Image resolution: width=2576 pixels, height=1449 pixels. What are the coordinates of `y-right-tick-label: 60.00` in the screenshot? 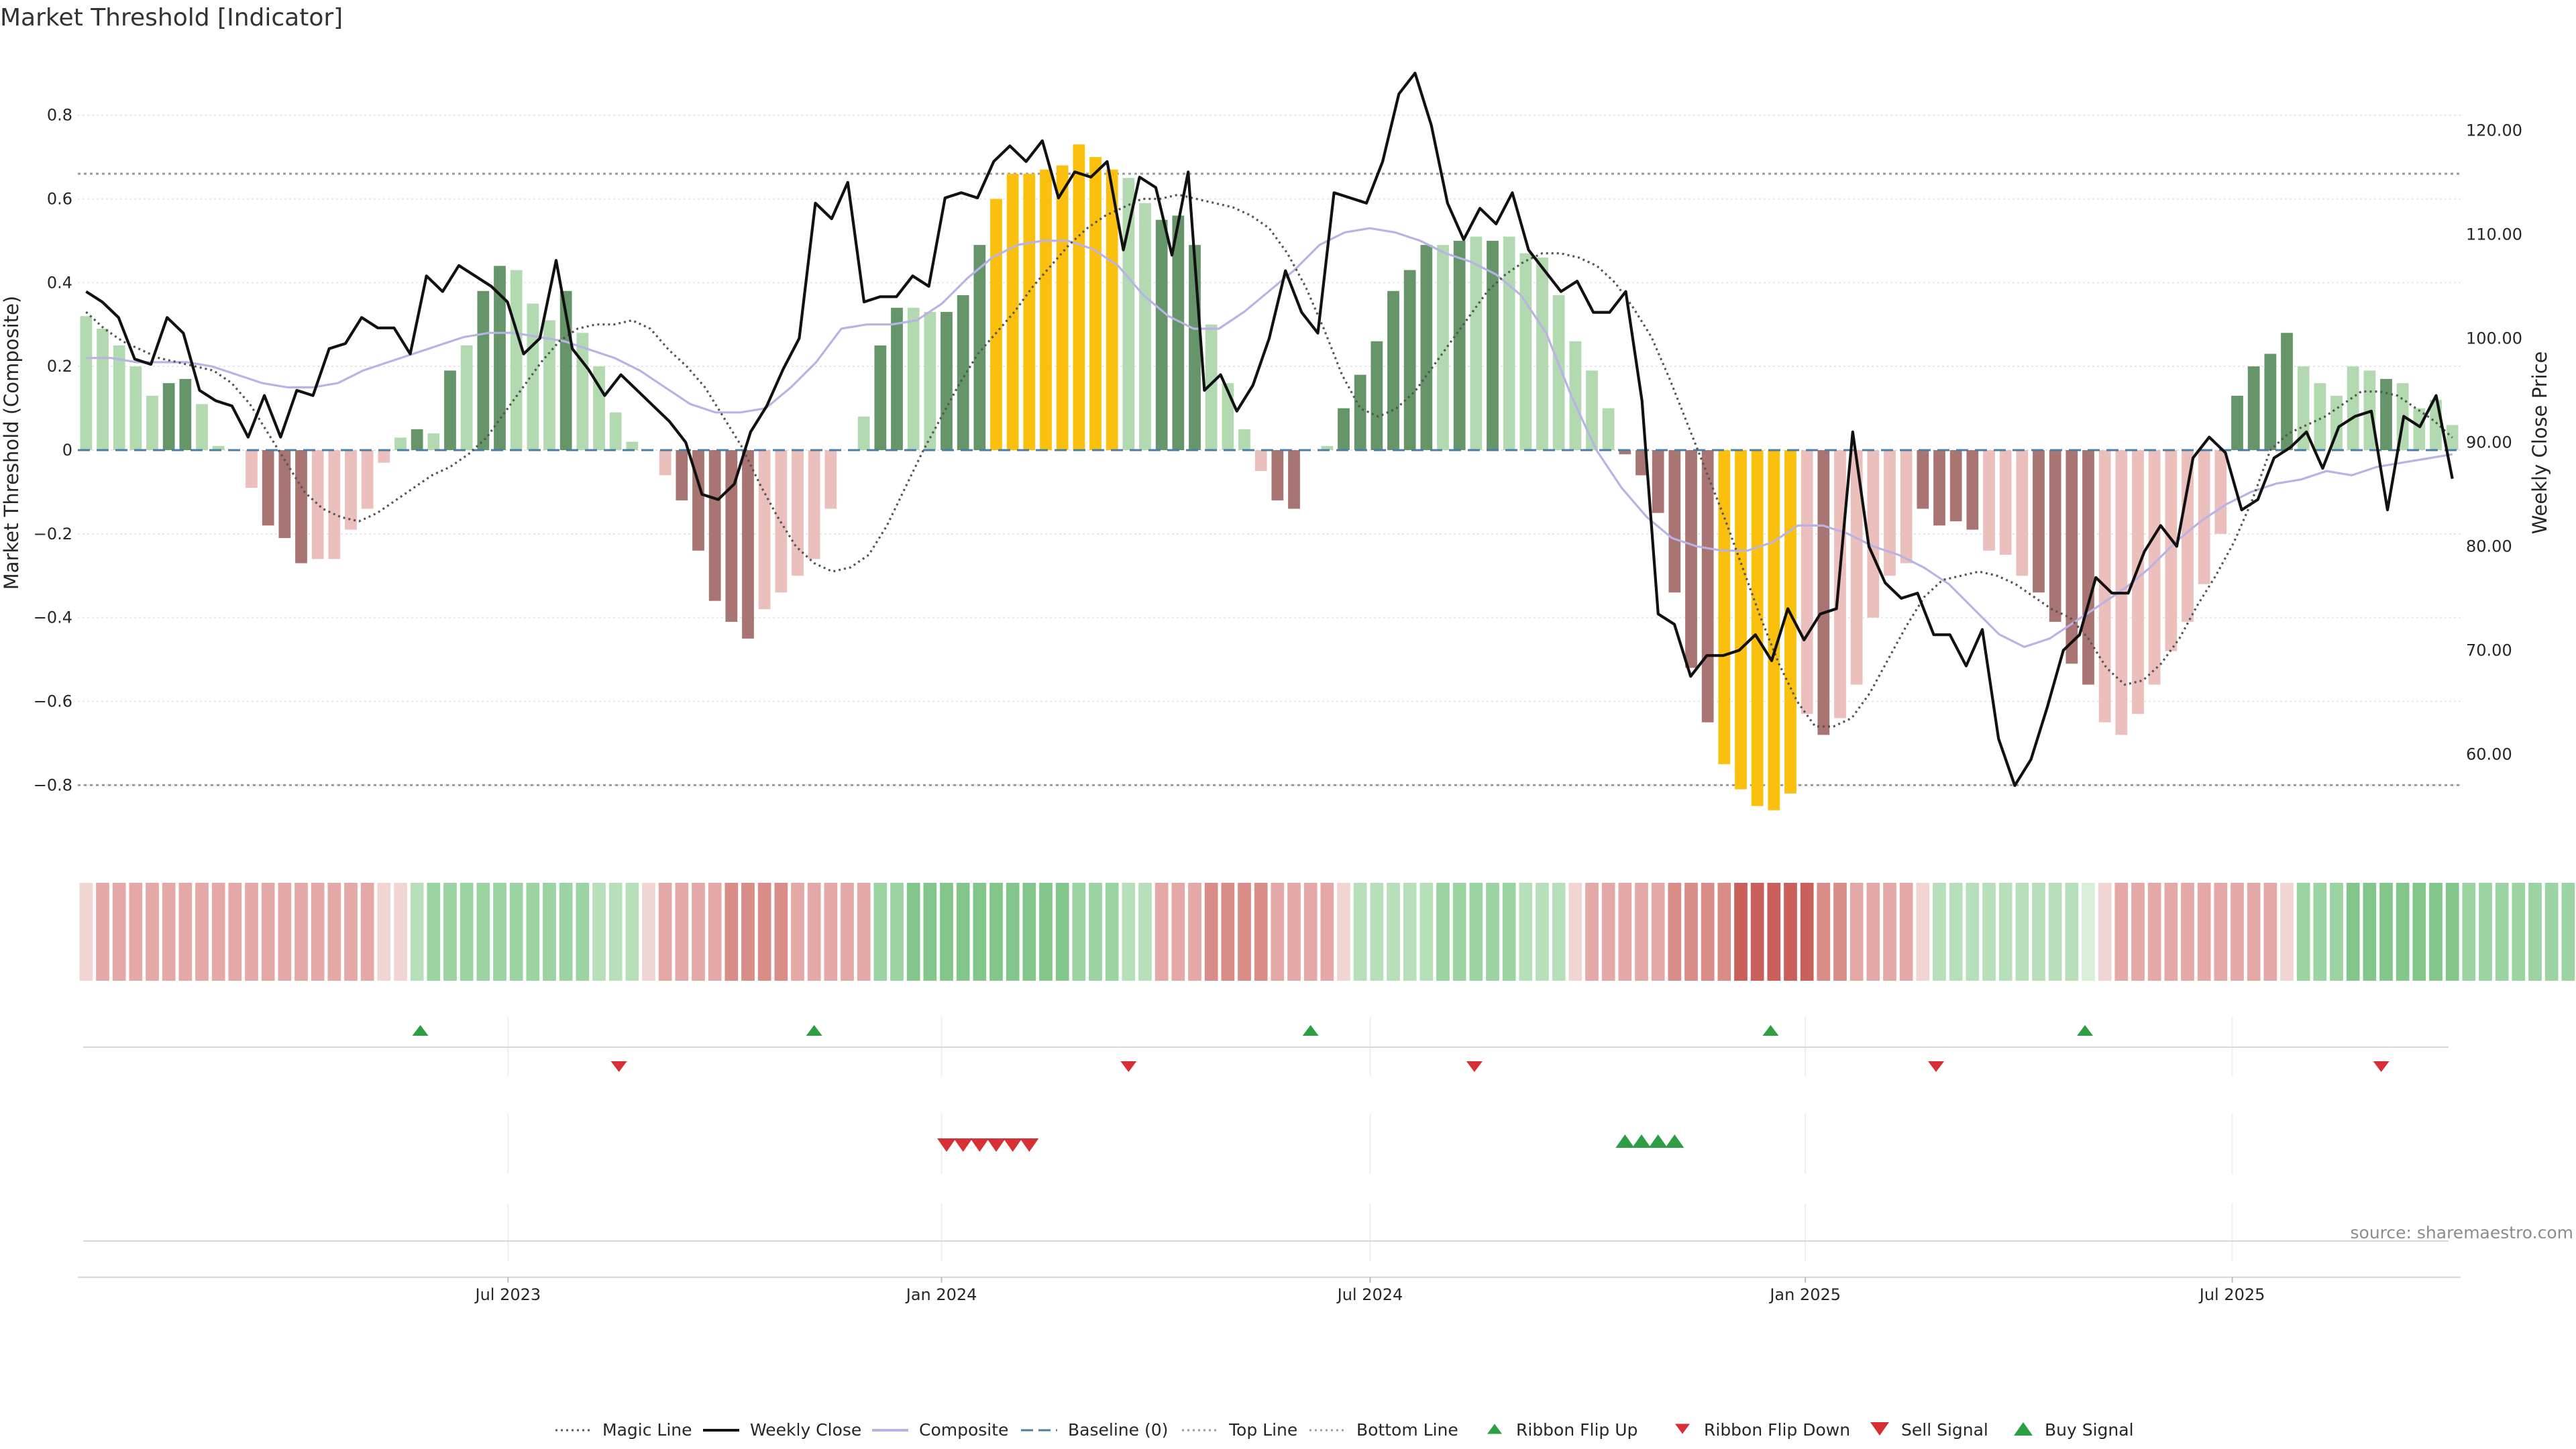 It's located at (2489, 754).